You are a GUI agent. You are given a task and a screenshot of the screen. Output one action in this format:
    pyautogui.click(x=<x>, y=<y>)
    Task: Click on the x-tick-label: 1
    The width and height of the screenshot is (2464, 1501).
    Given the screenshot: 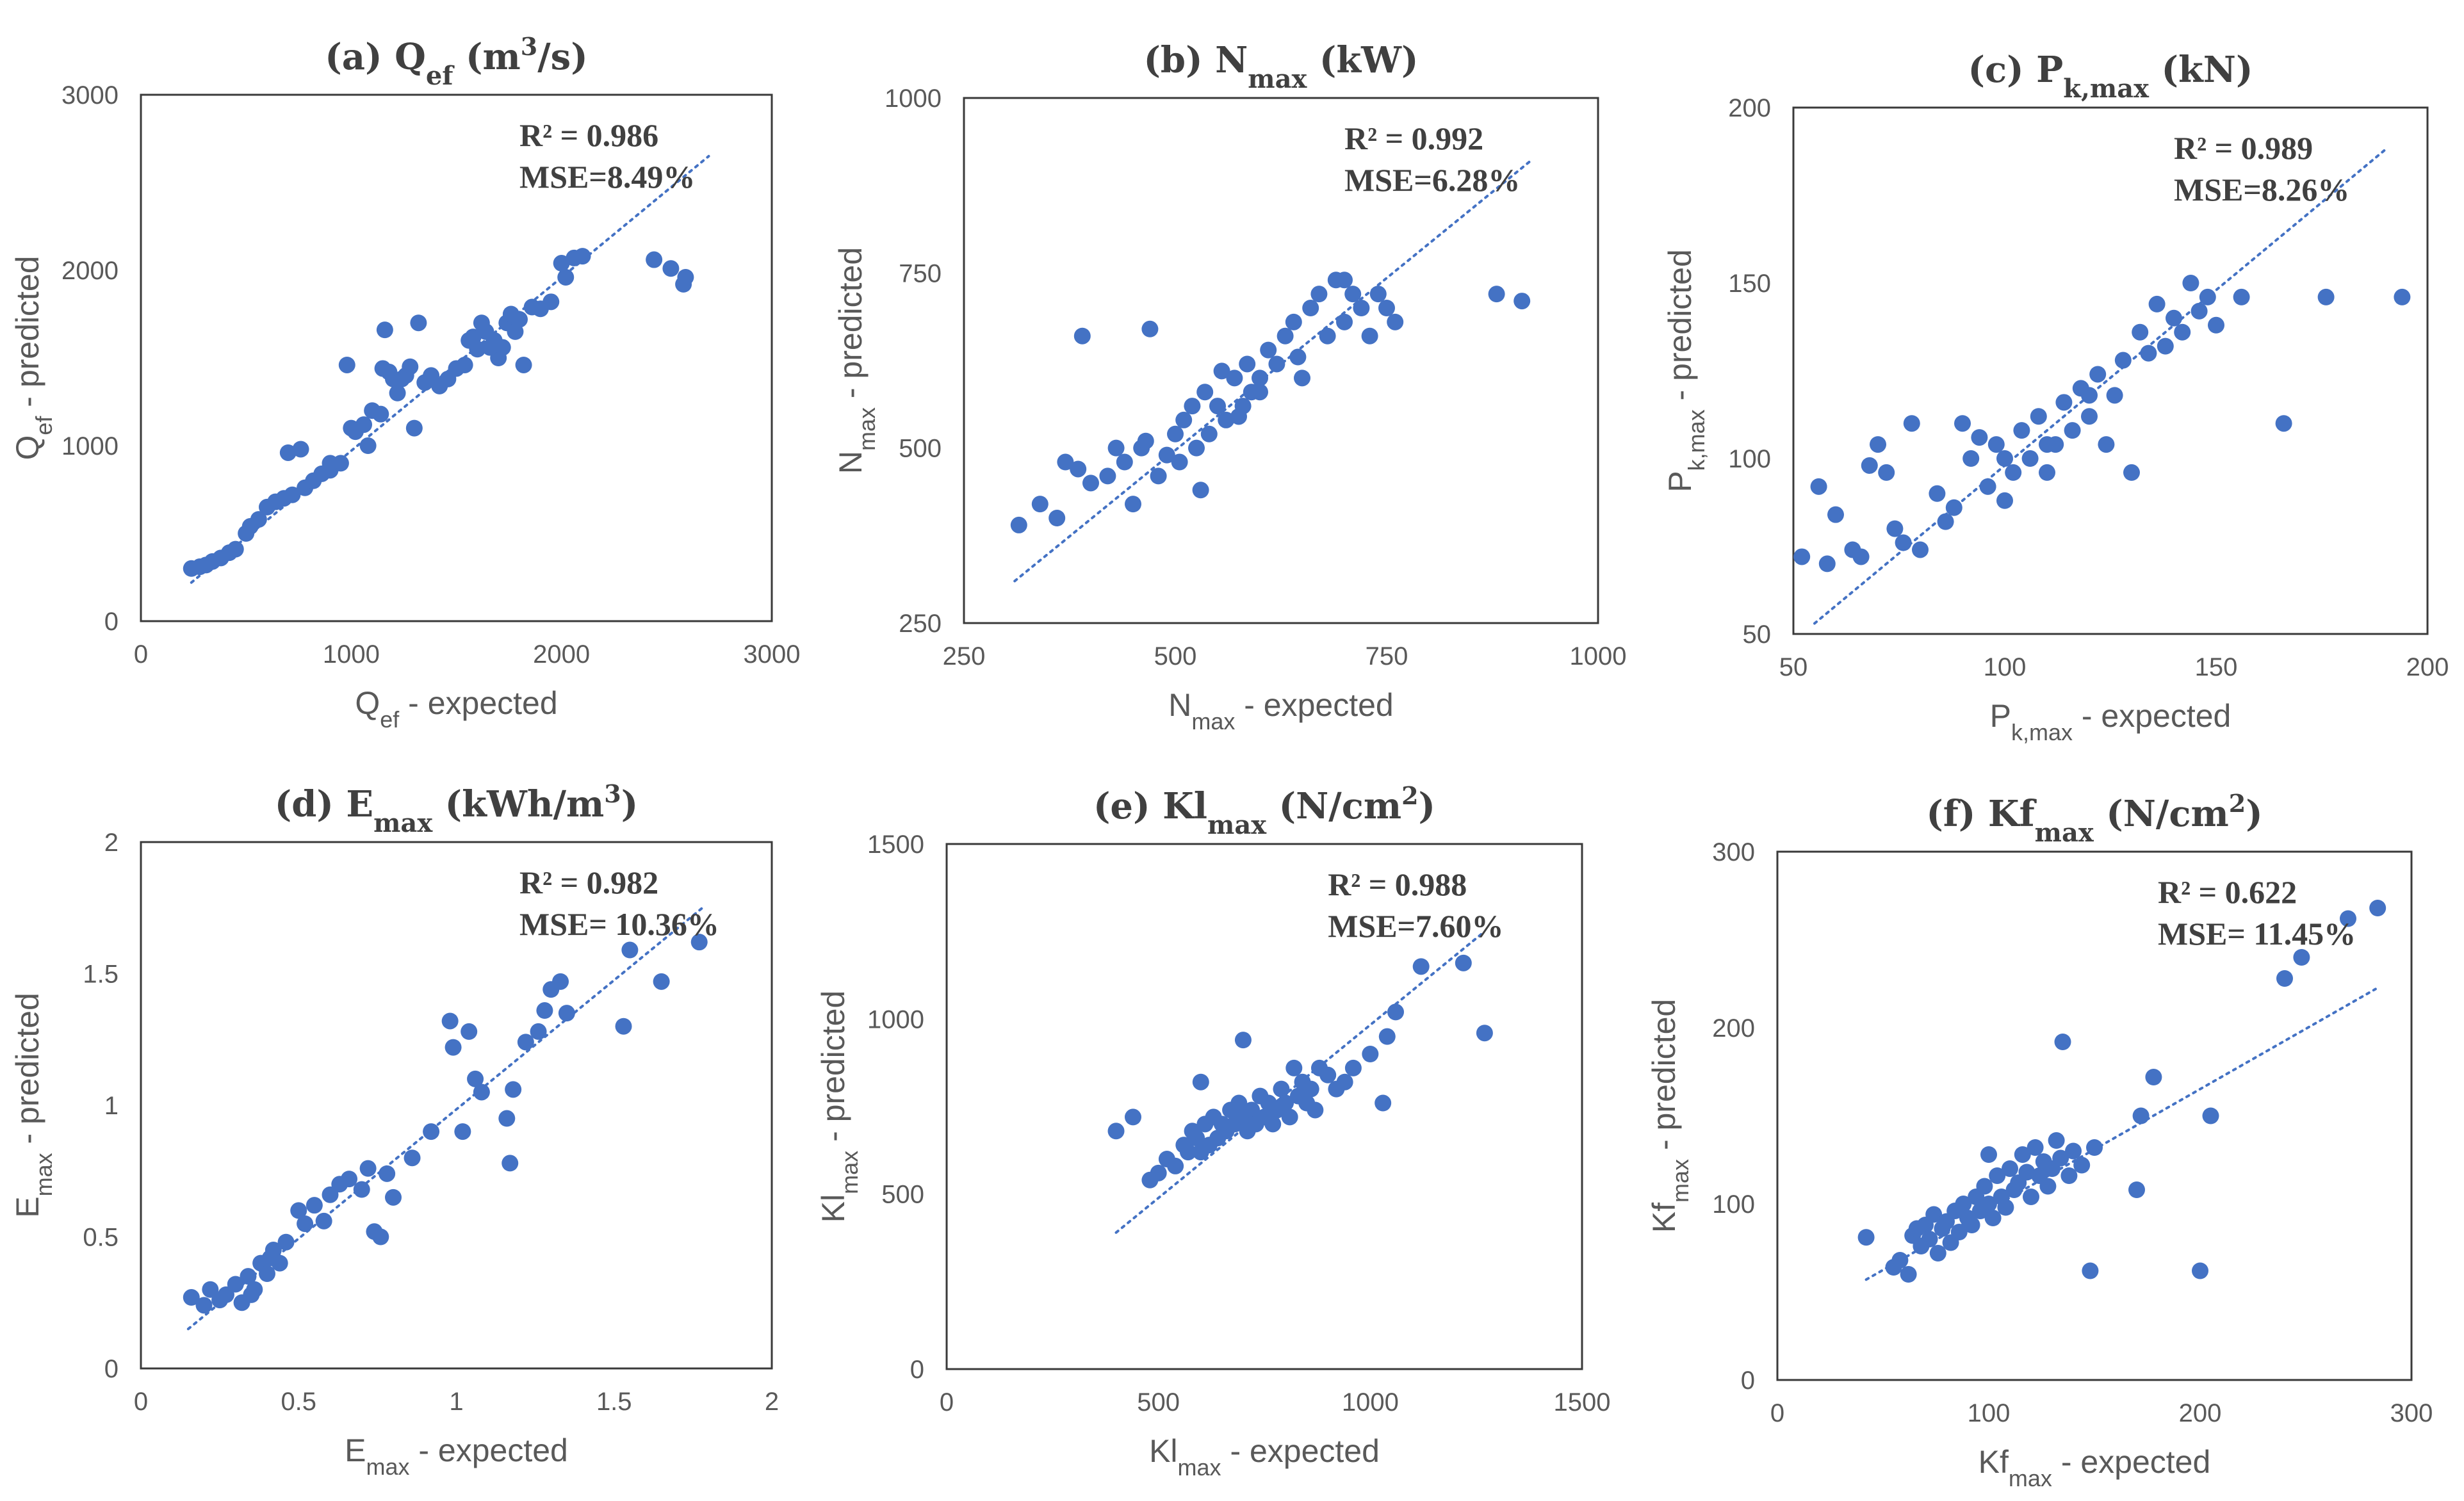 What is the action you would take?
    pyautogui.click(x=456, y=1402)
    